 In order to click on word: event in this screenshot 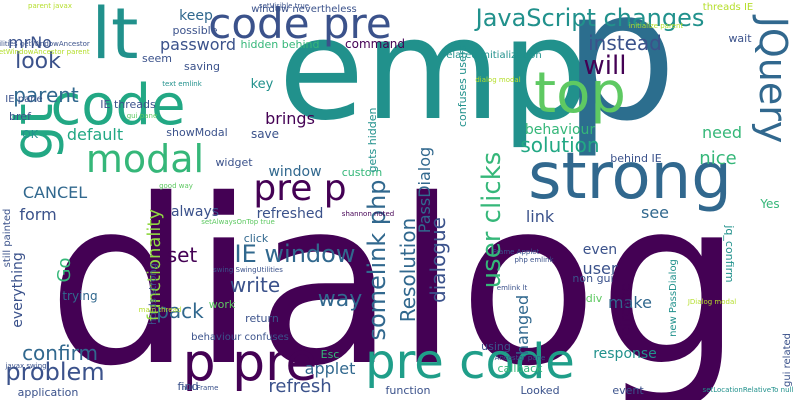, I will do `click(628, 390)`.